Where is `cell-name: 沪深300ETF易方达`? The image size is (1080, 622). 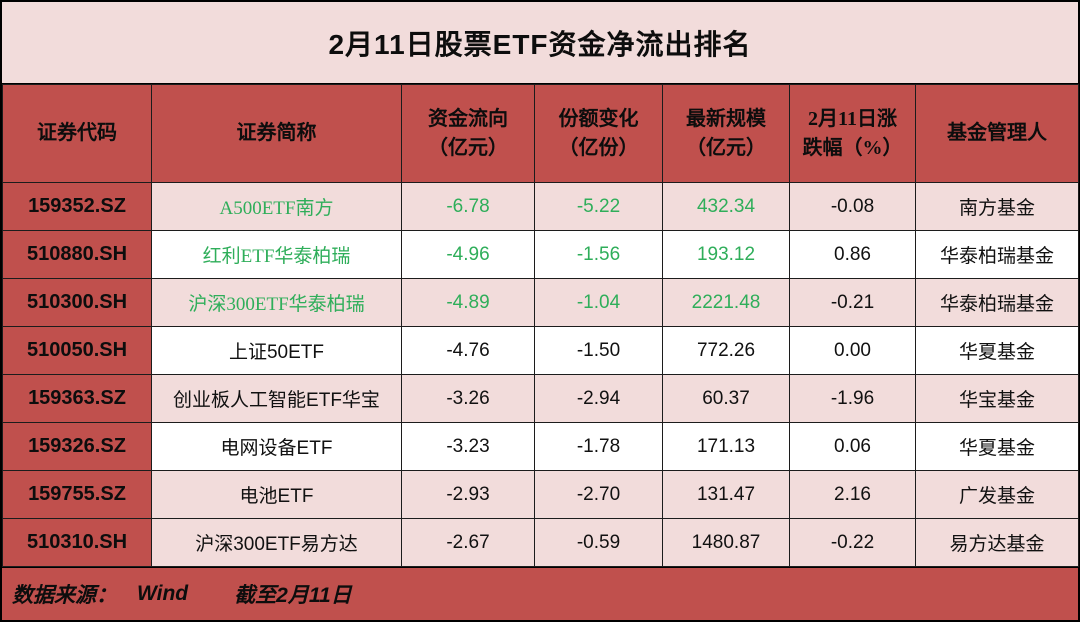 cell-name: 沪深300ETF易方达 is located at coordinates (276, 542).